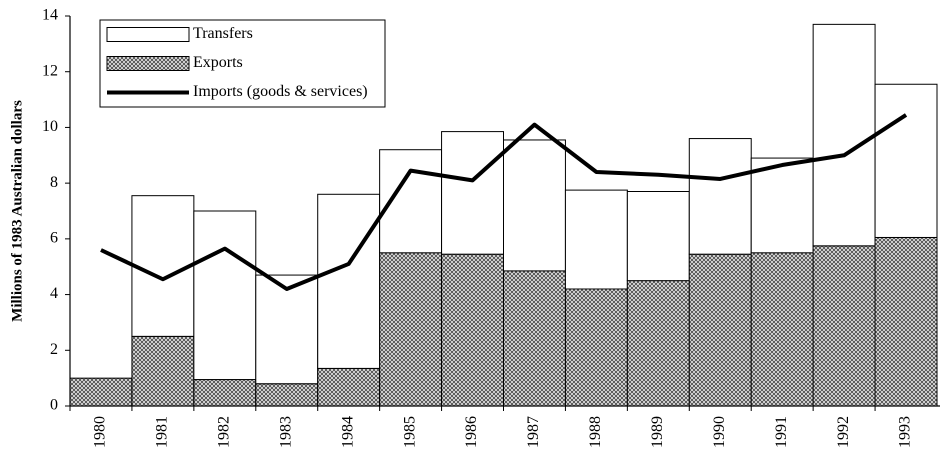  What do you see at coordinates (54, 182) in the screenshot?
I see `y-tick-label: 8` at bounding box center [54, 182].